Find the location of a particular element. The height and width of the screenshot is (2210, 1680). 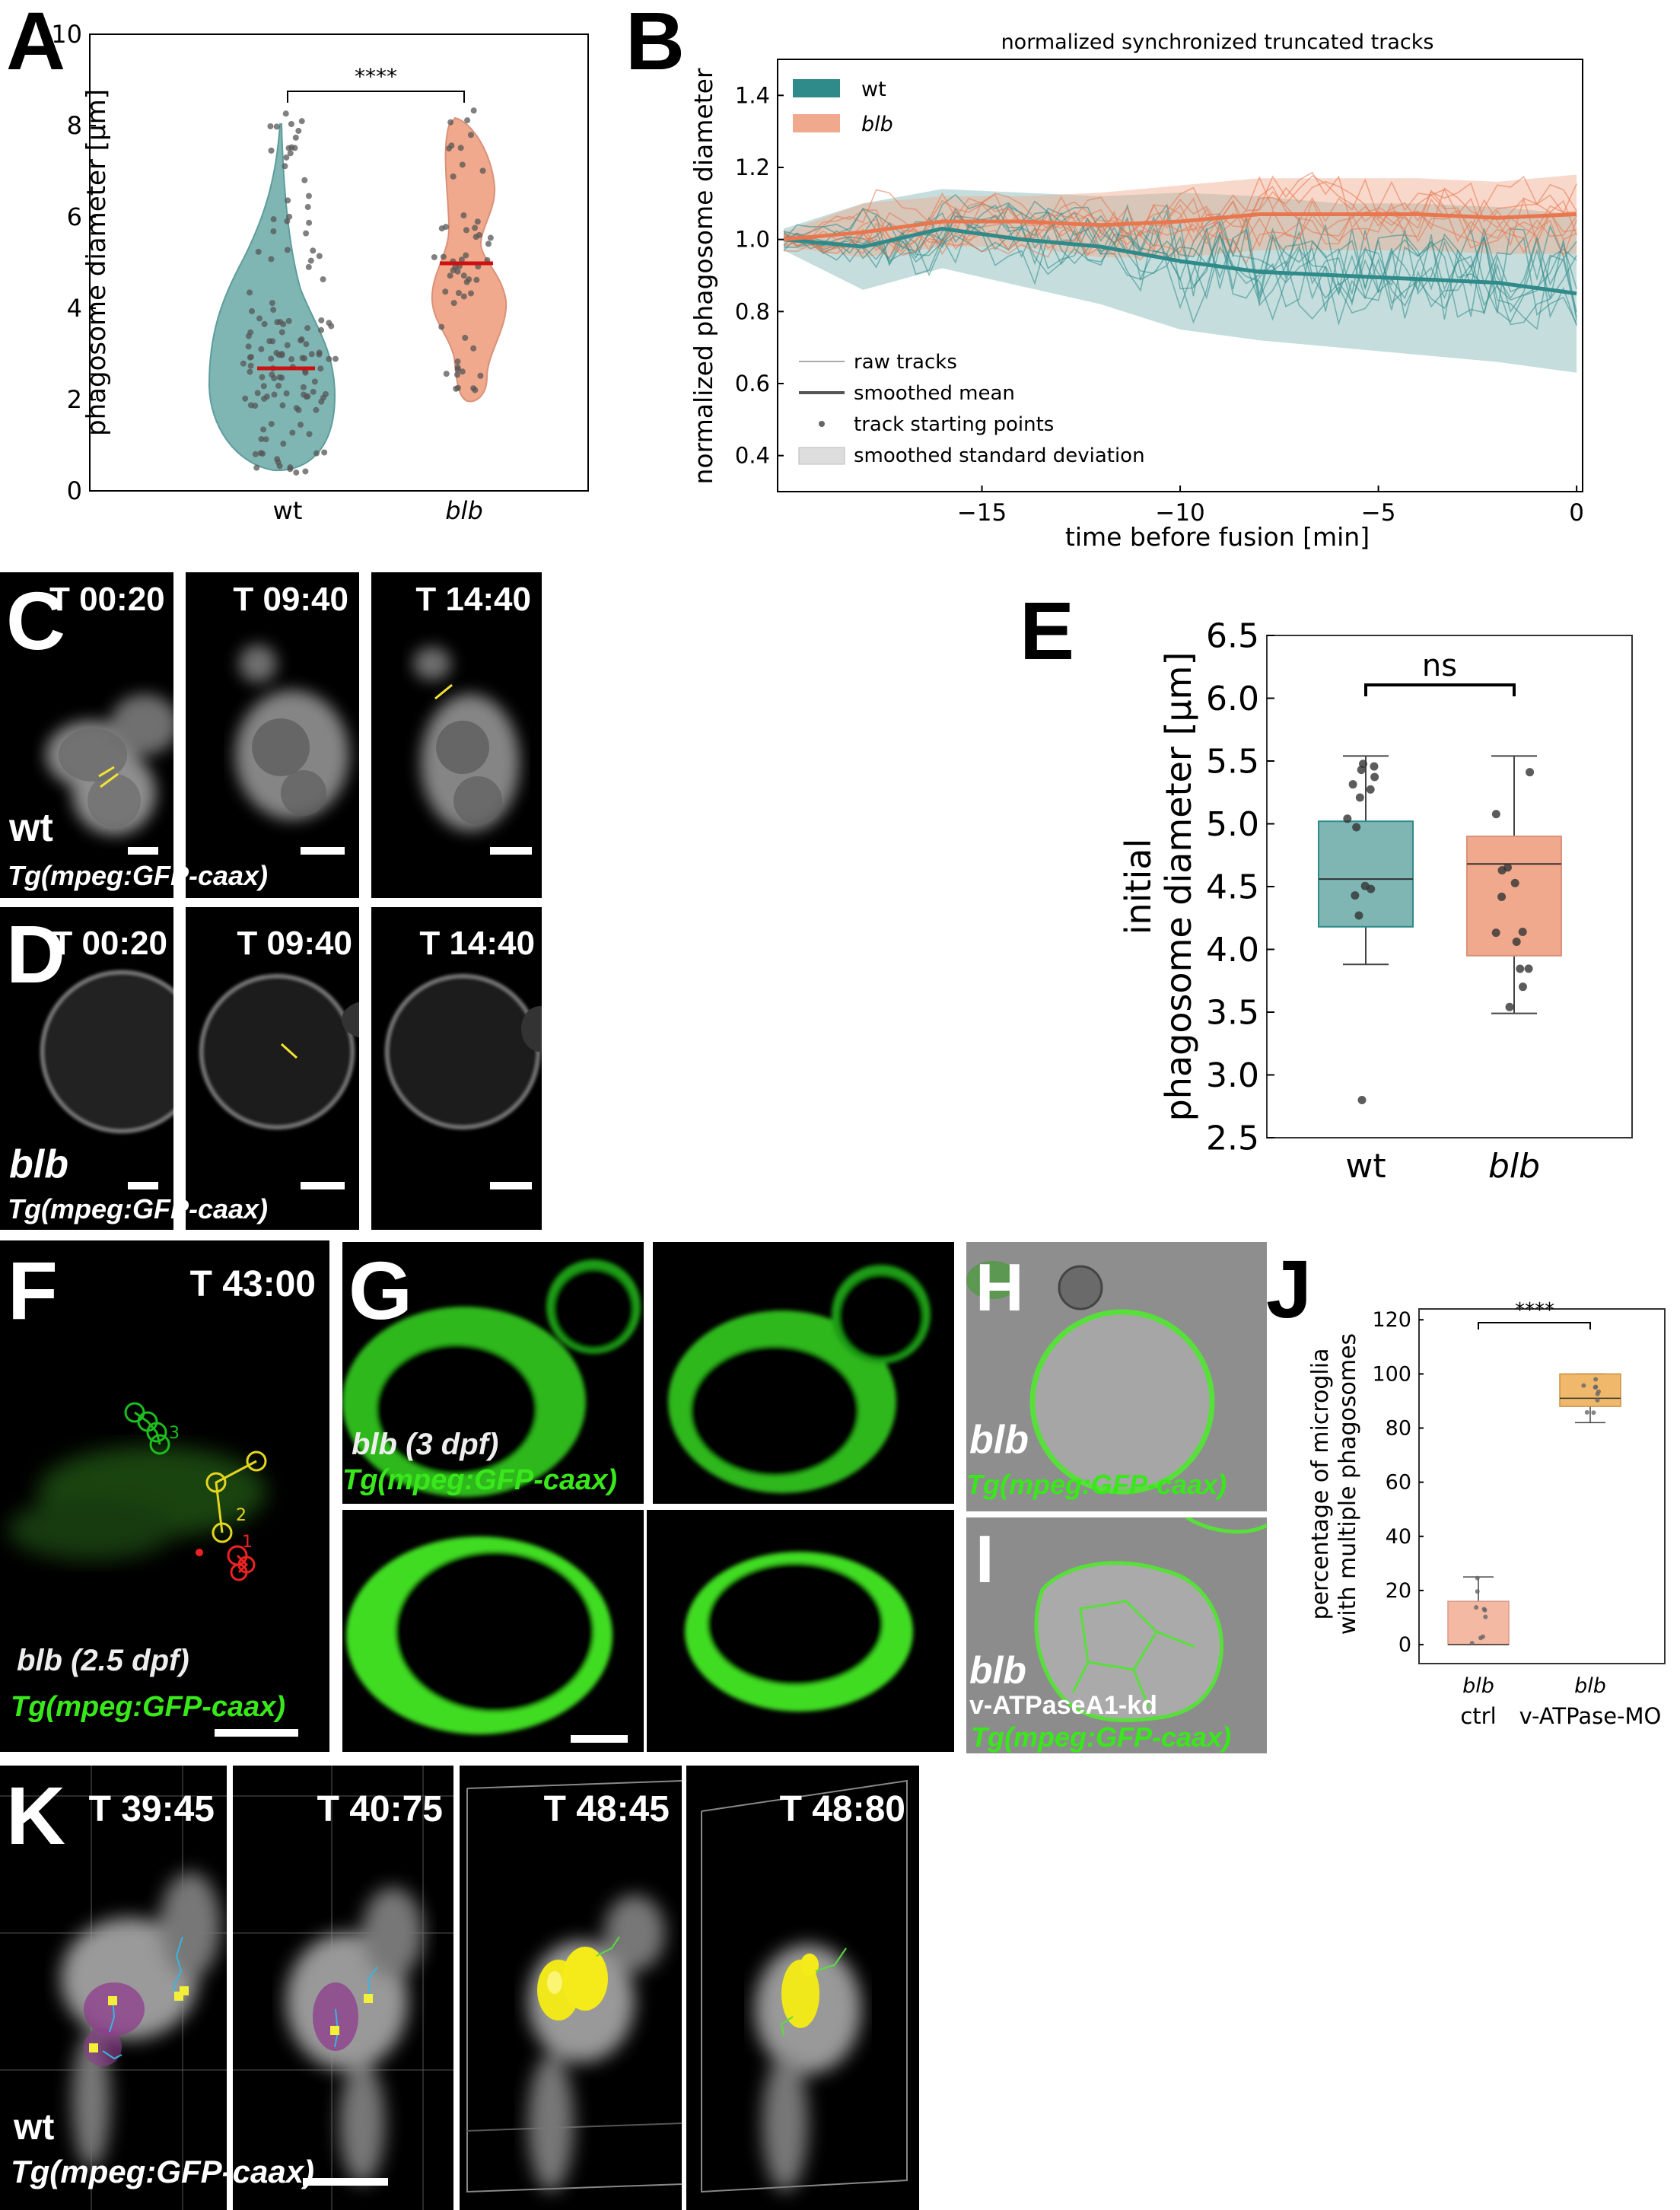

panel-letter-e: E is located at coordinates (1048, 630).